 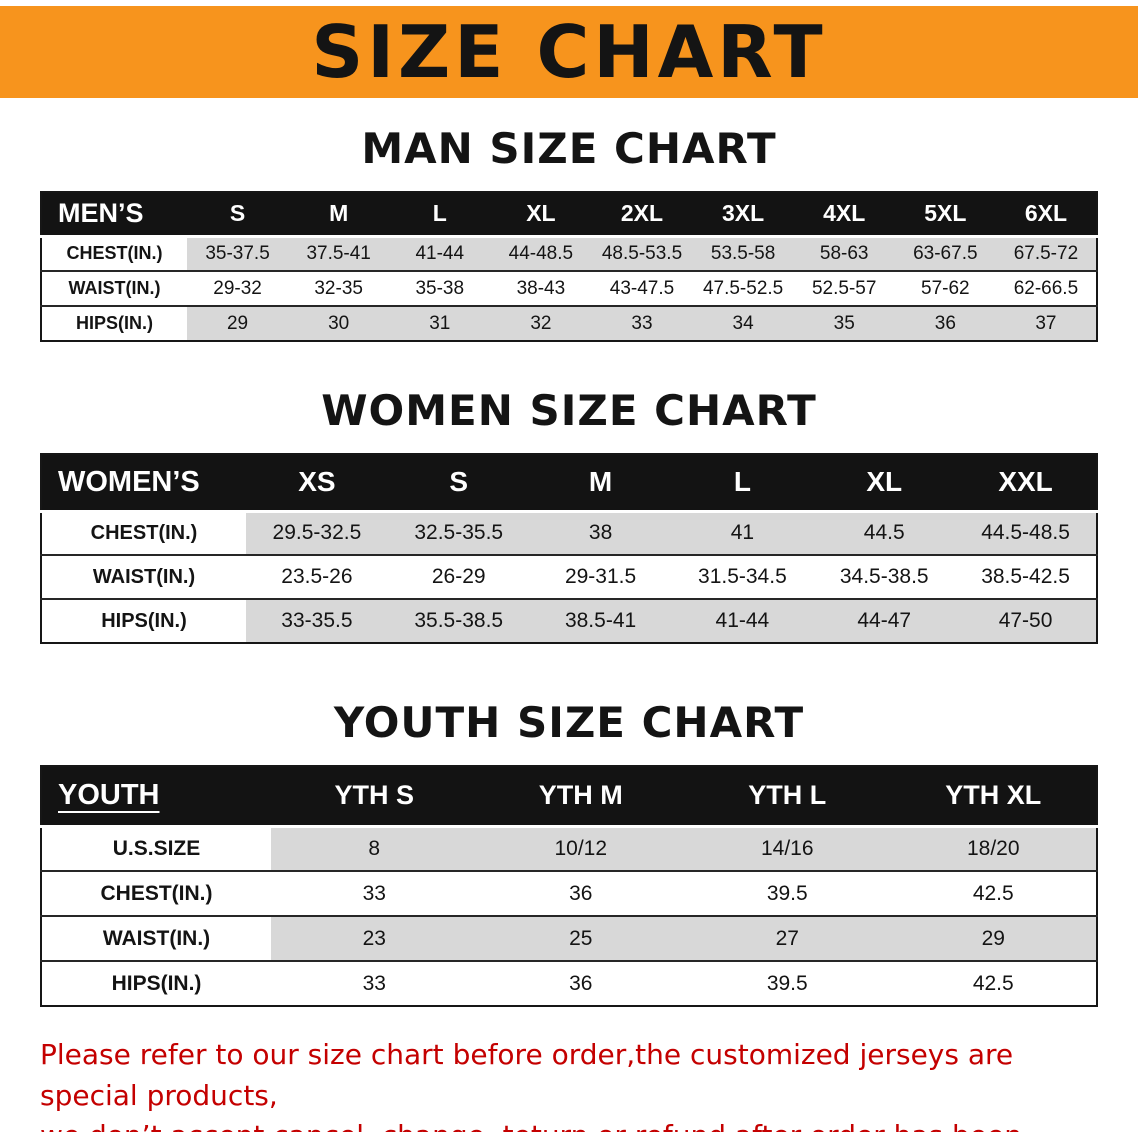 I want to click on size-column-header: M, so click(x=339, y=214).